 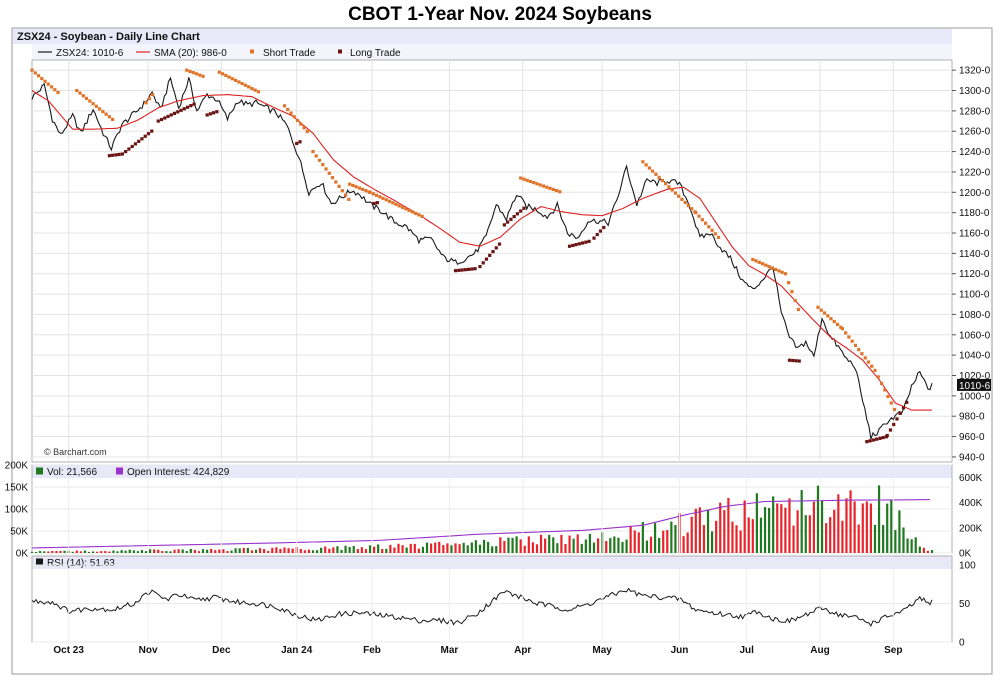 What do you see at coordinates (75, 452) in the screenshot?
I see `watermark: © Barchart.com` at bounding box center [75, 452].